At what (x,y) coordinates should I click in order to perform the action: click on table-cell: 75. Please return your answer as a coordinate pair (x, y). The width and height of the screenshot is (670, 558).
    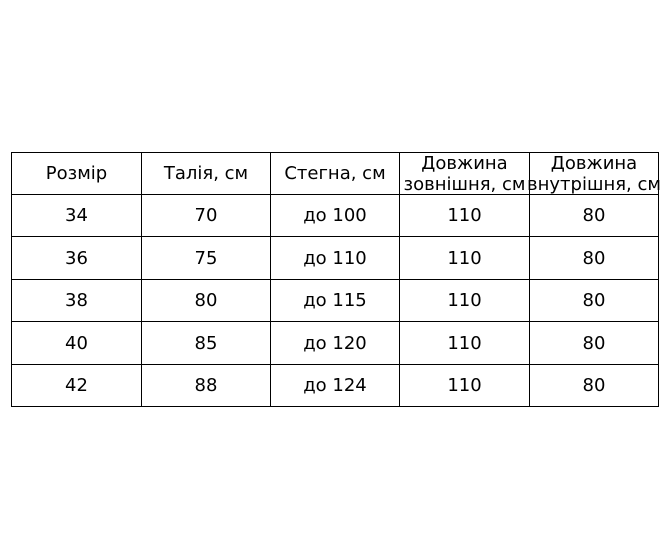
    Looking at the image, I should click on (206, 258).